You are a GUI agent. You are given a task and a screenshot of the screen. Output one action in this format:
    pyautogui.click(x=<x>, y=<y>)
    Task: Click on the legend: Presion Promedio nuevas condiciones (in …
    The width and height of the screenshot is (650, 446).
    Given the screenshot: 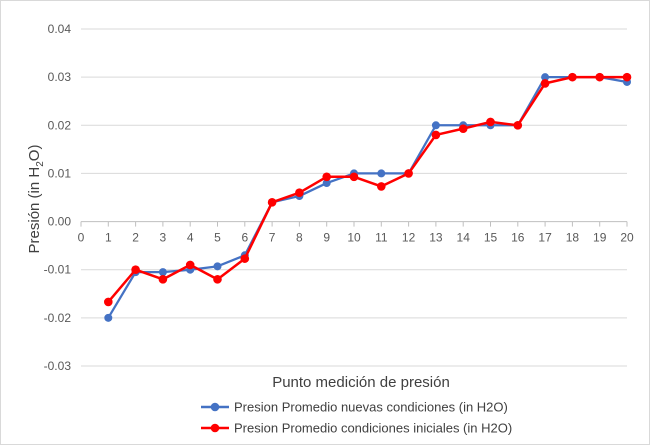 What is the action you would take?
    pyautogui.click(x=356, y=418)
    